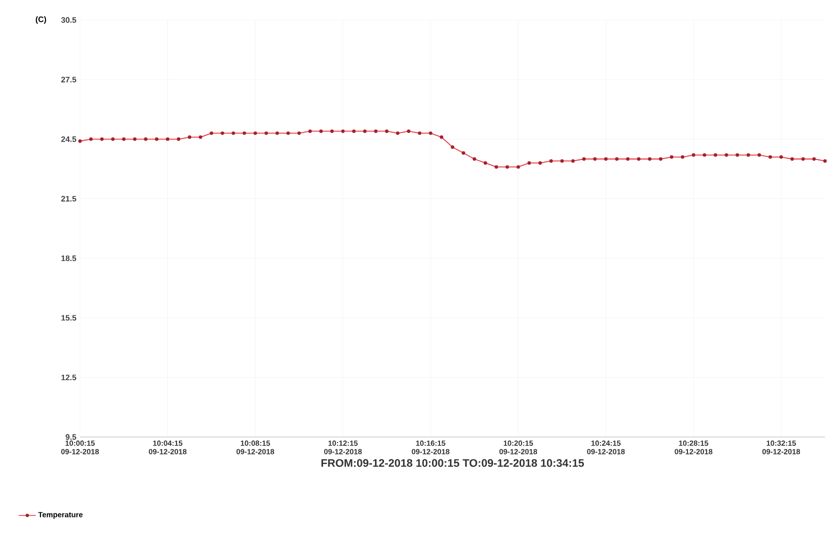 This screenshot has width=830, height=539. I want to click on x-axis-title: FROM:09-12-2018 10:00:15 TO:09-12-2018 10:34:15, so click(452, 463).